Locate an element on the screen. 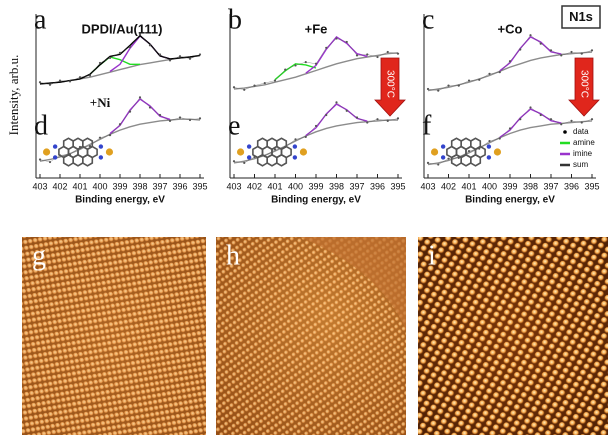  stm-domain is located at coordinates (353, 283).